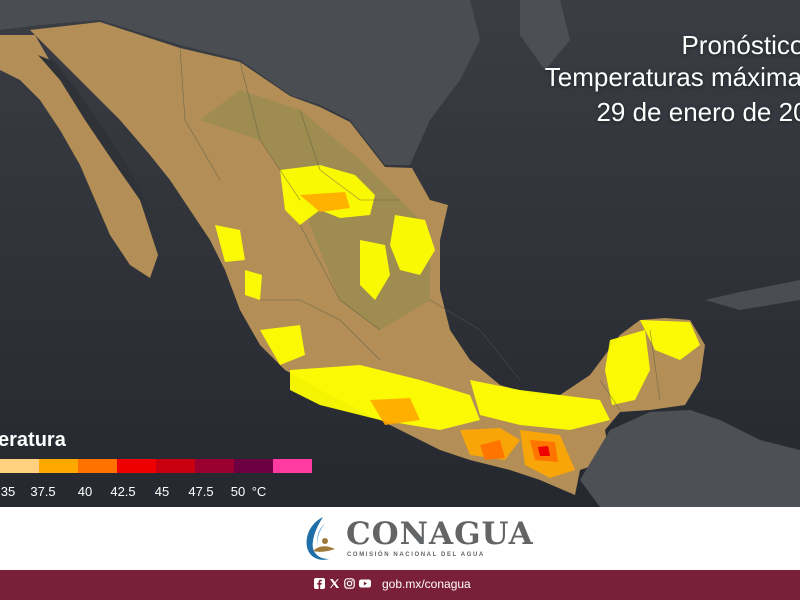  What do you see at coordinates (544, 451) in the screenshot?
I see `extreme-zone` at bounding box center [544, 451].